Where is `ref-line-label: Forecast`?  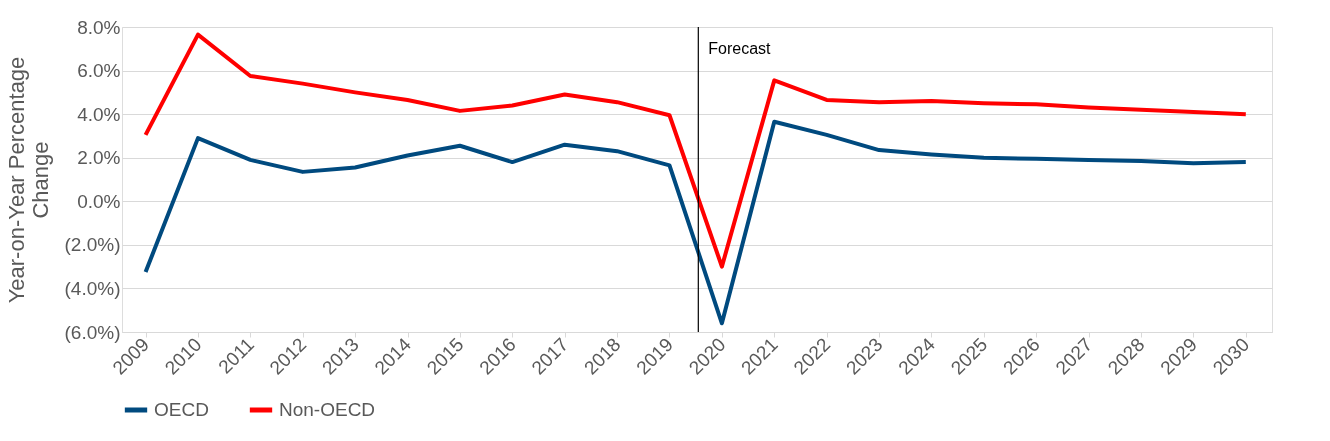
ref-line-label: Forecast is located at coordinates (740, 48).